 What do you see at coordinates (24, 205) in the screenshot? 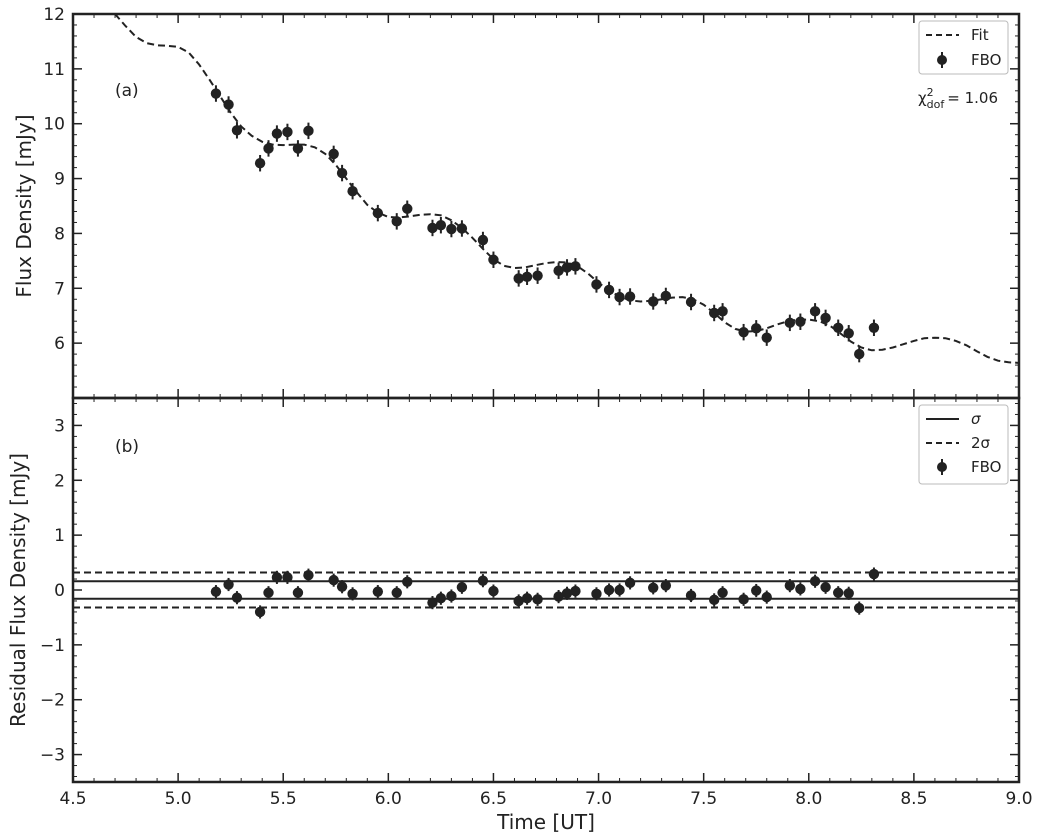
I see `y-axis-title-a: Flux Density [mJy]` at bounding box center [24, 205].